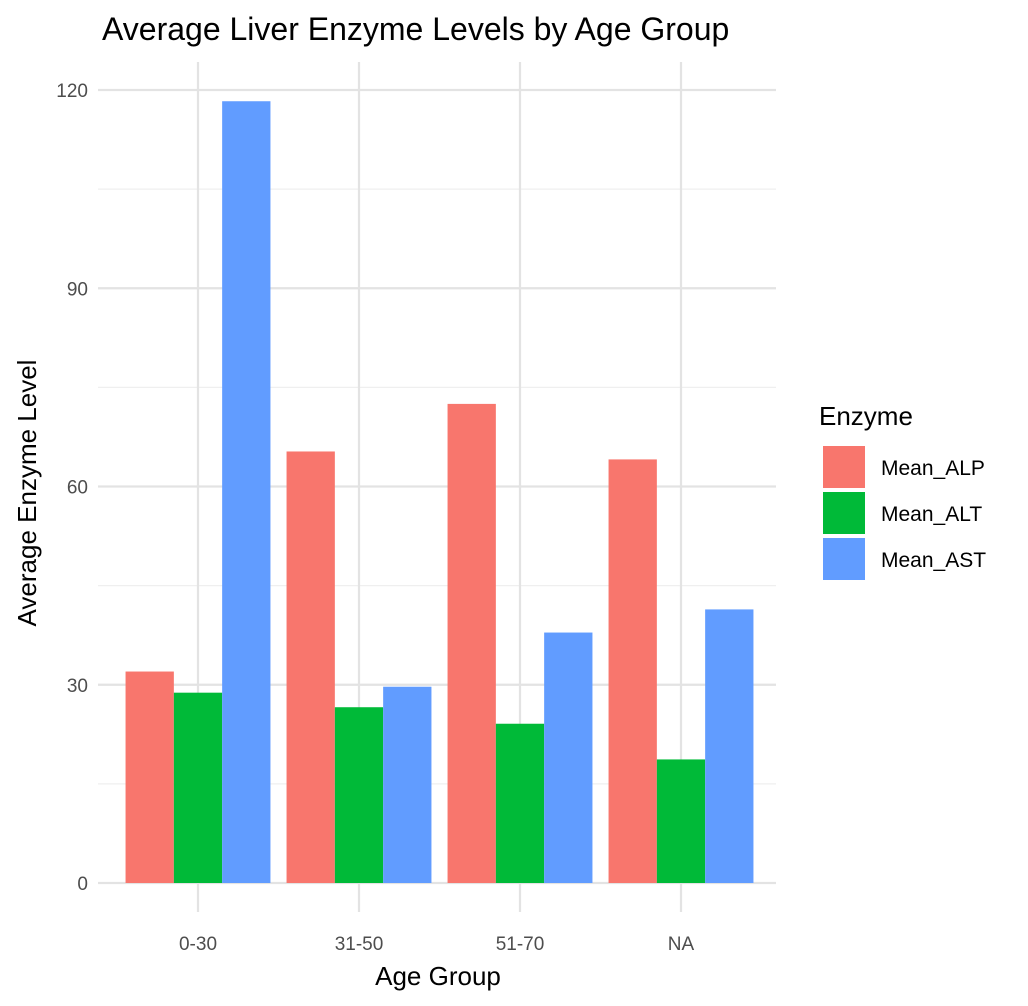  Describe the element at coordinates (82, 884) in the screenshot. I see `y-tick-label: 0` at that location.